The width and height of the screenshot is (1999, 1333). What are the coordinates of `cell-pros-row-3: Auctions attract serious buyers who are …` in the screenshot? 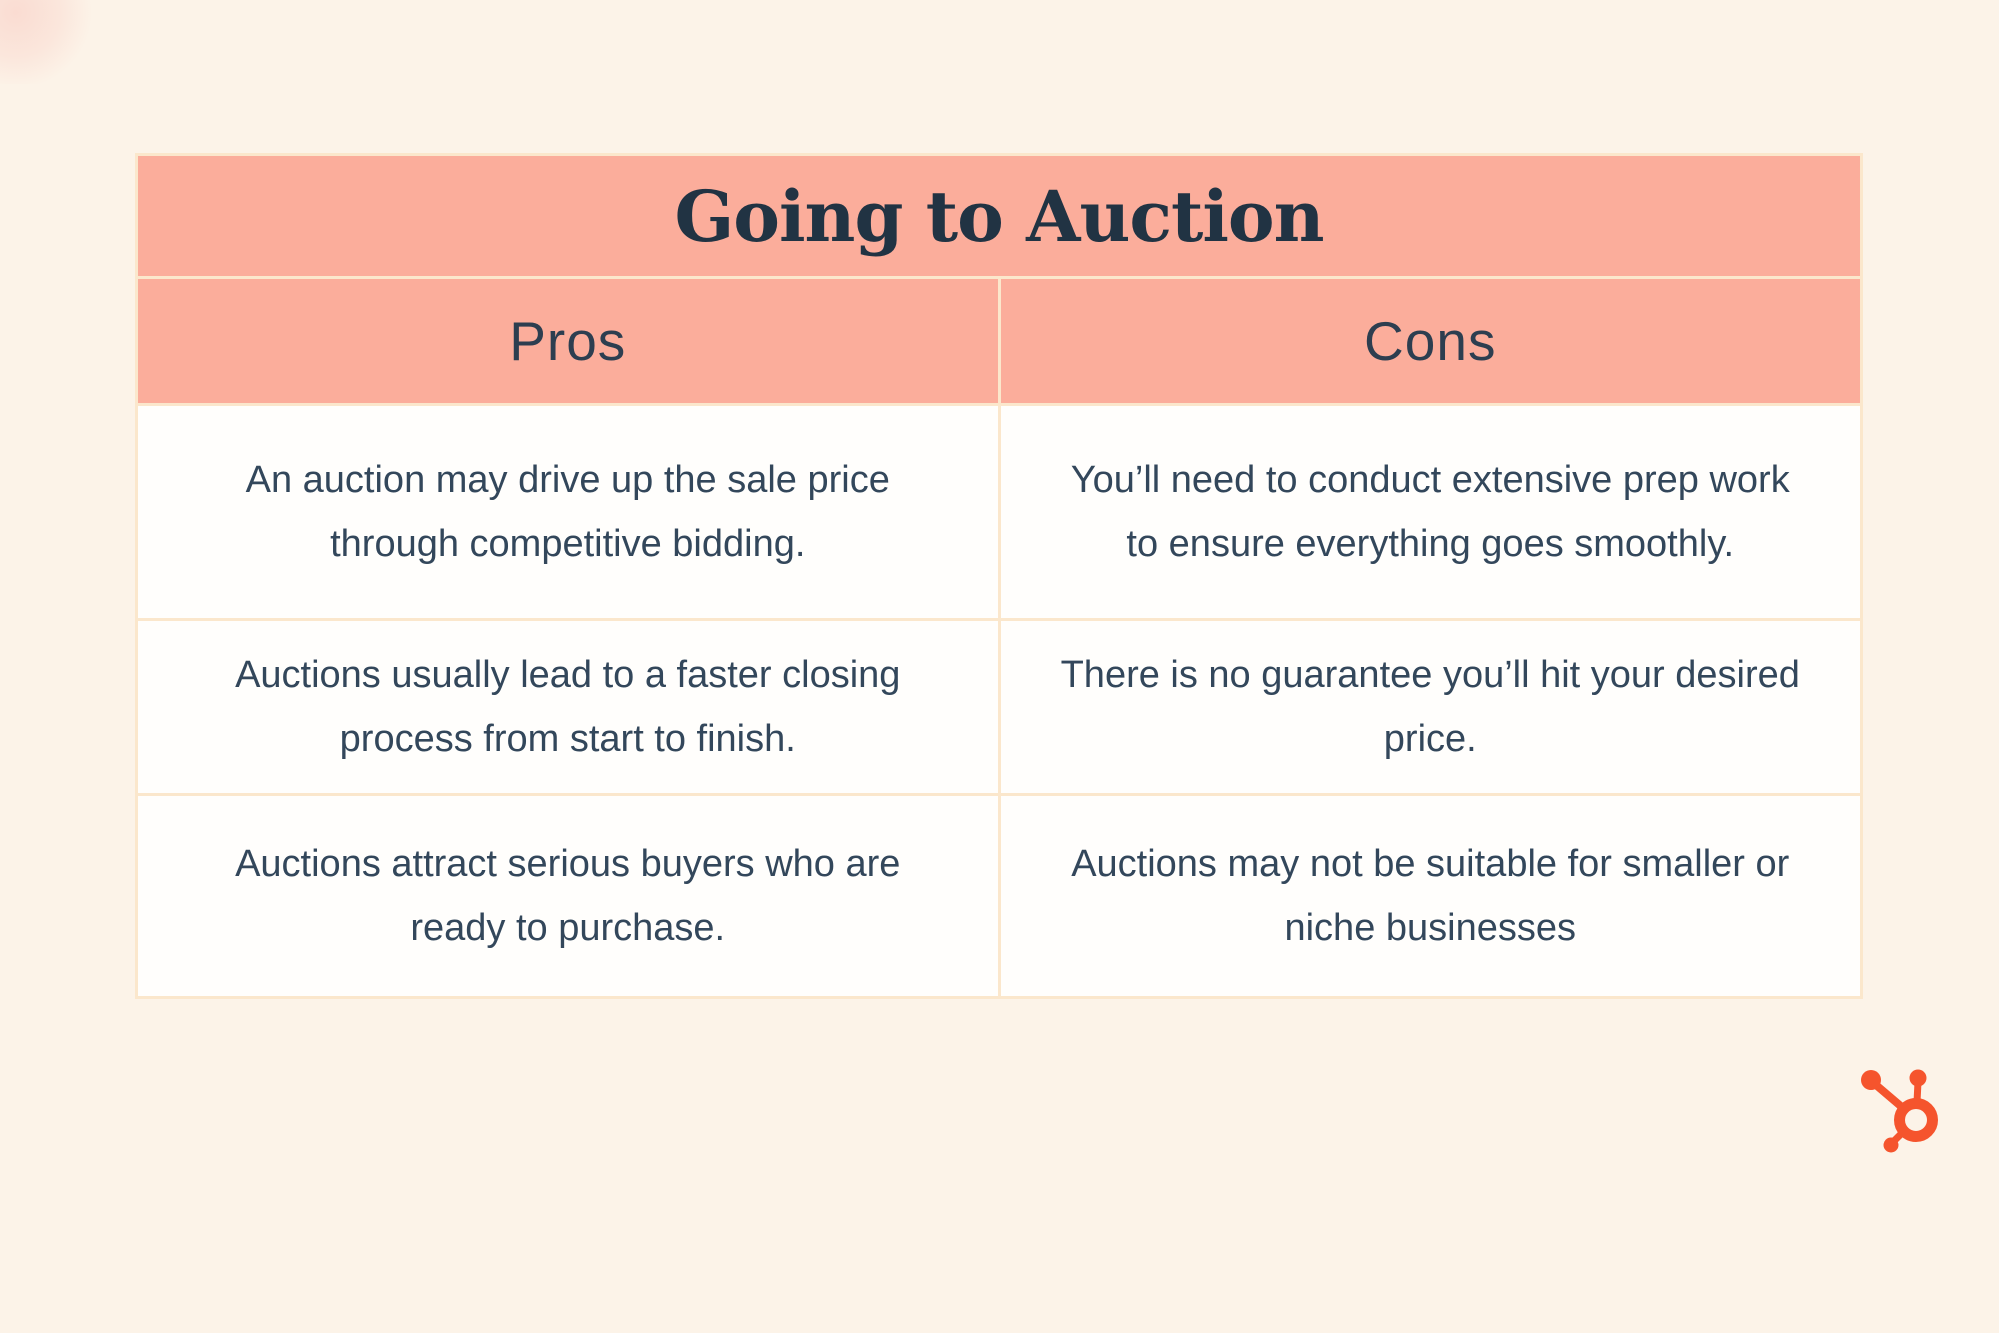 It's located at (568, 896).